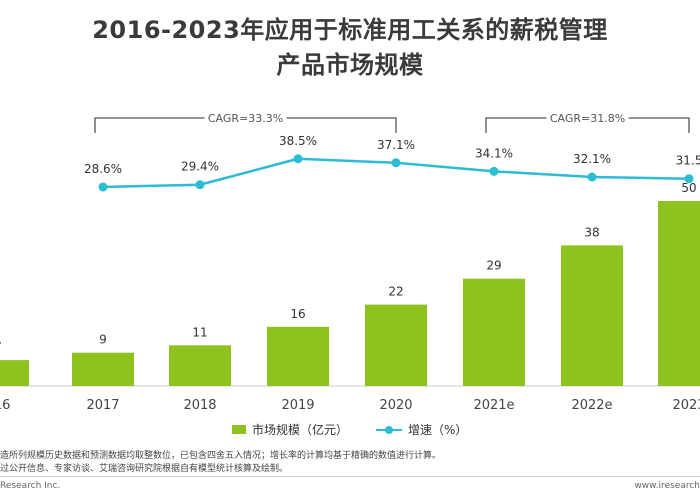  Describe the element at coordinates (200, 185) in the screenshot. I see `growth-point-2018` at that location.